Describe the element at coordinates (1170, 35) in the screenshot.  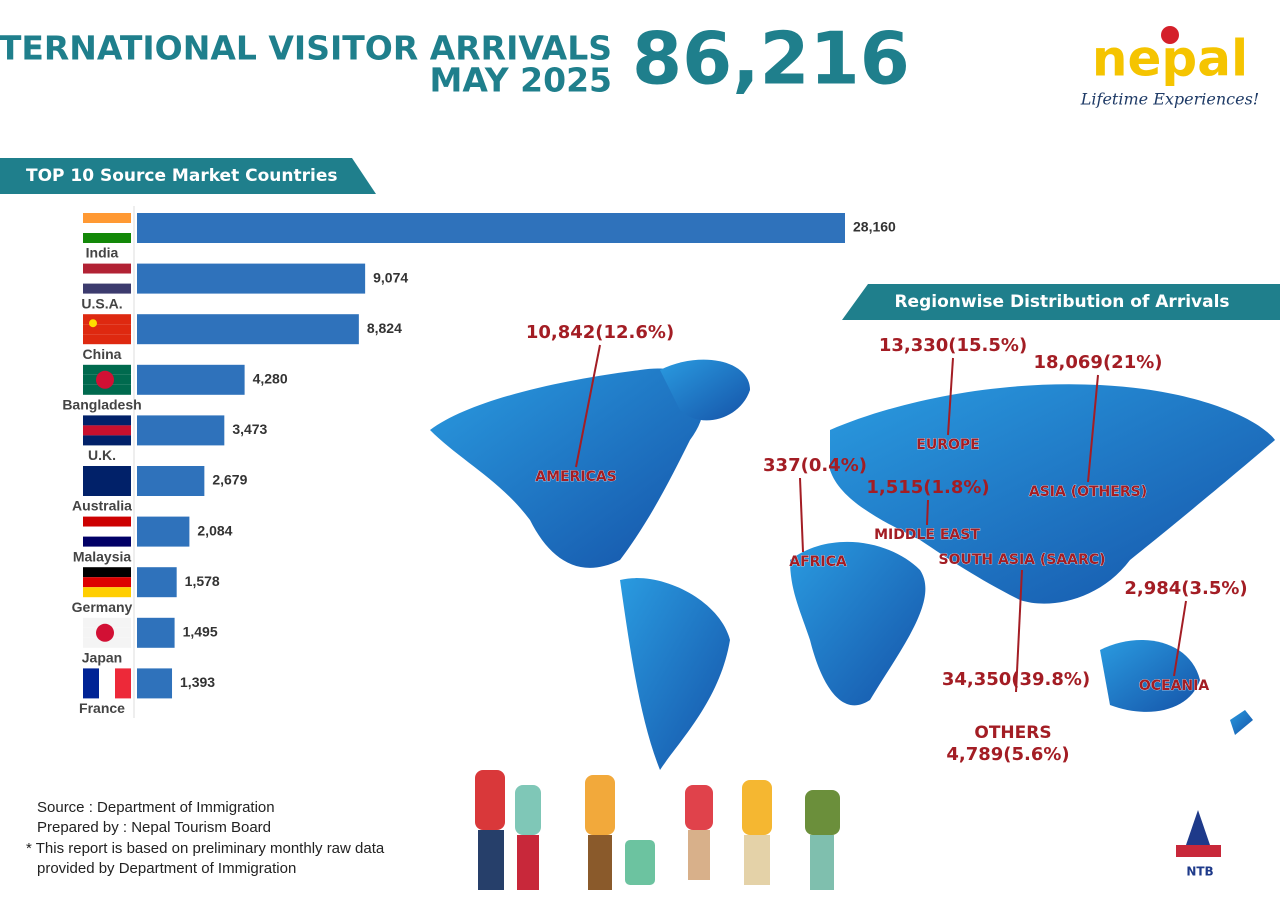
I see `logo-dot` at that location.